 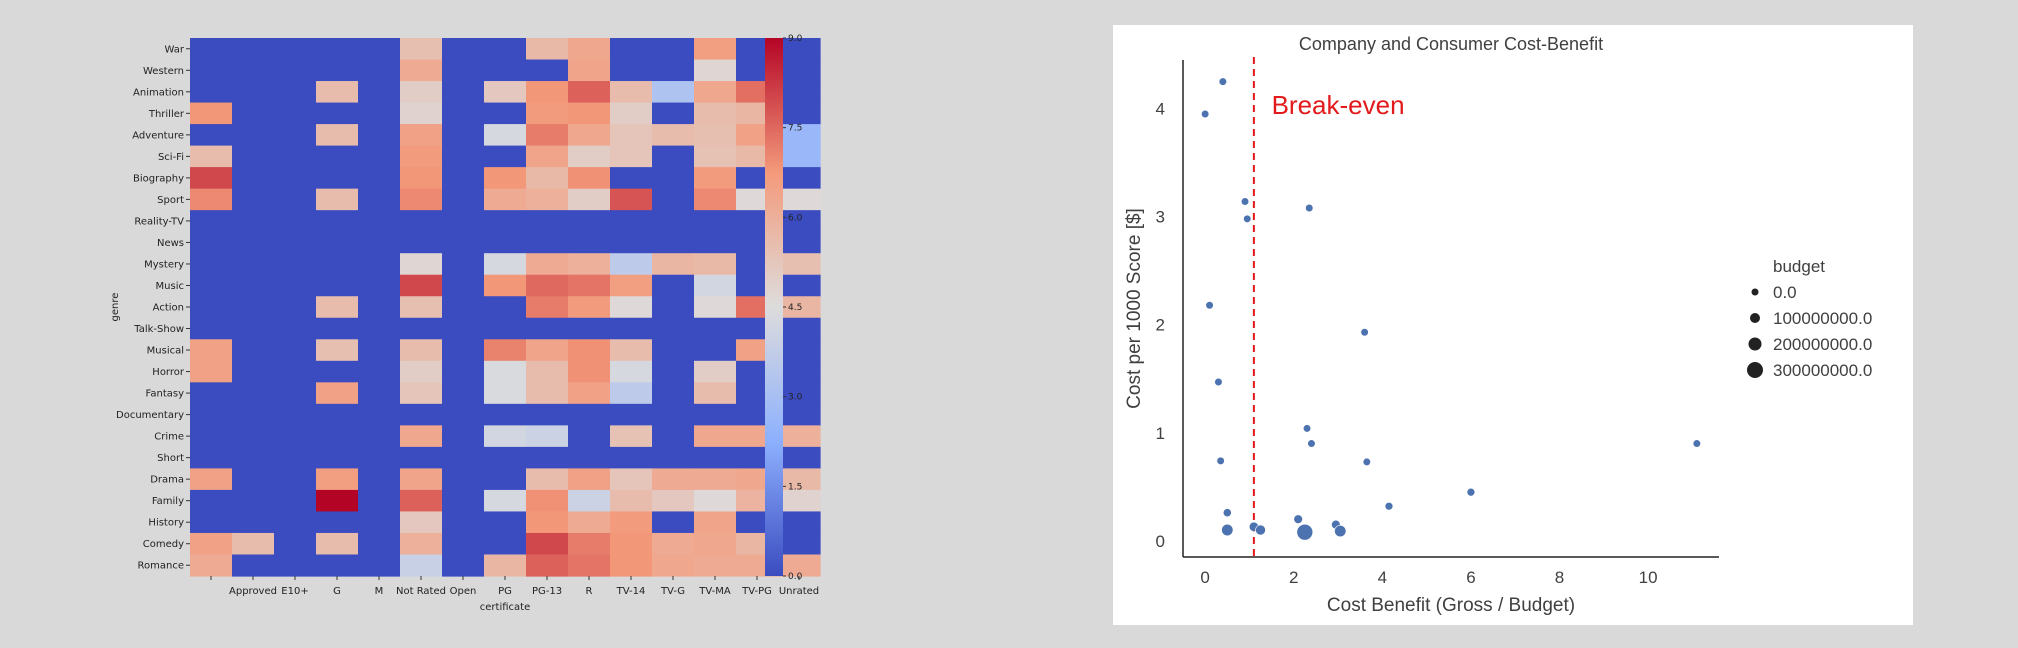 I want to click on scatter-y-tick-label: 0, so click(x=1160, y=541).